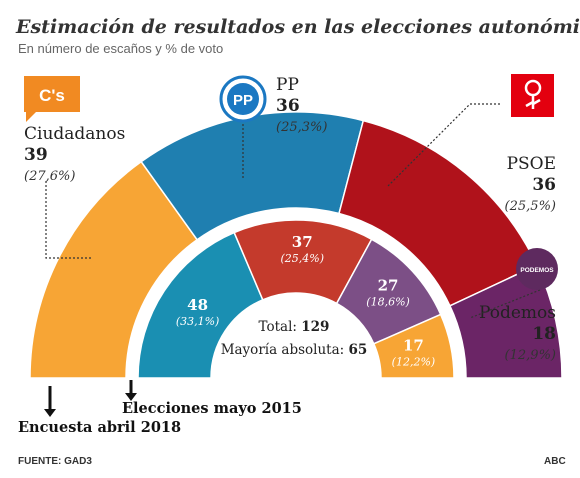 This screenshot has width=580, height=478. I want to click on cs-logo, so click(52, 99).